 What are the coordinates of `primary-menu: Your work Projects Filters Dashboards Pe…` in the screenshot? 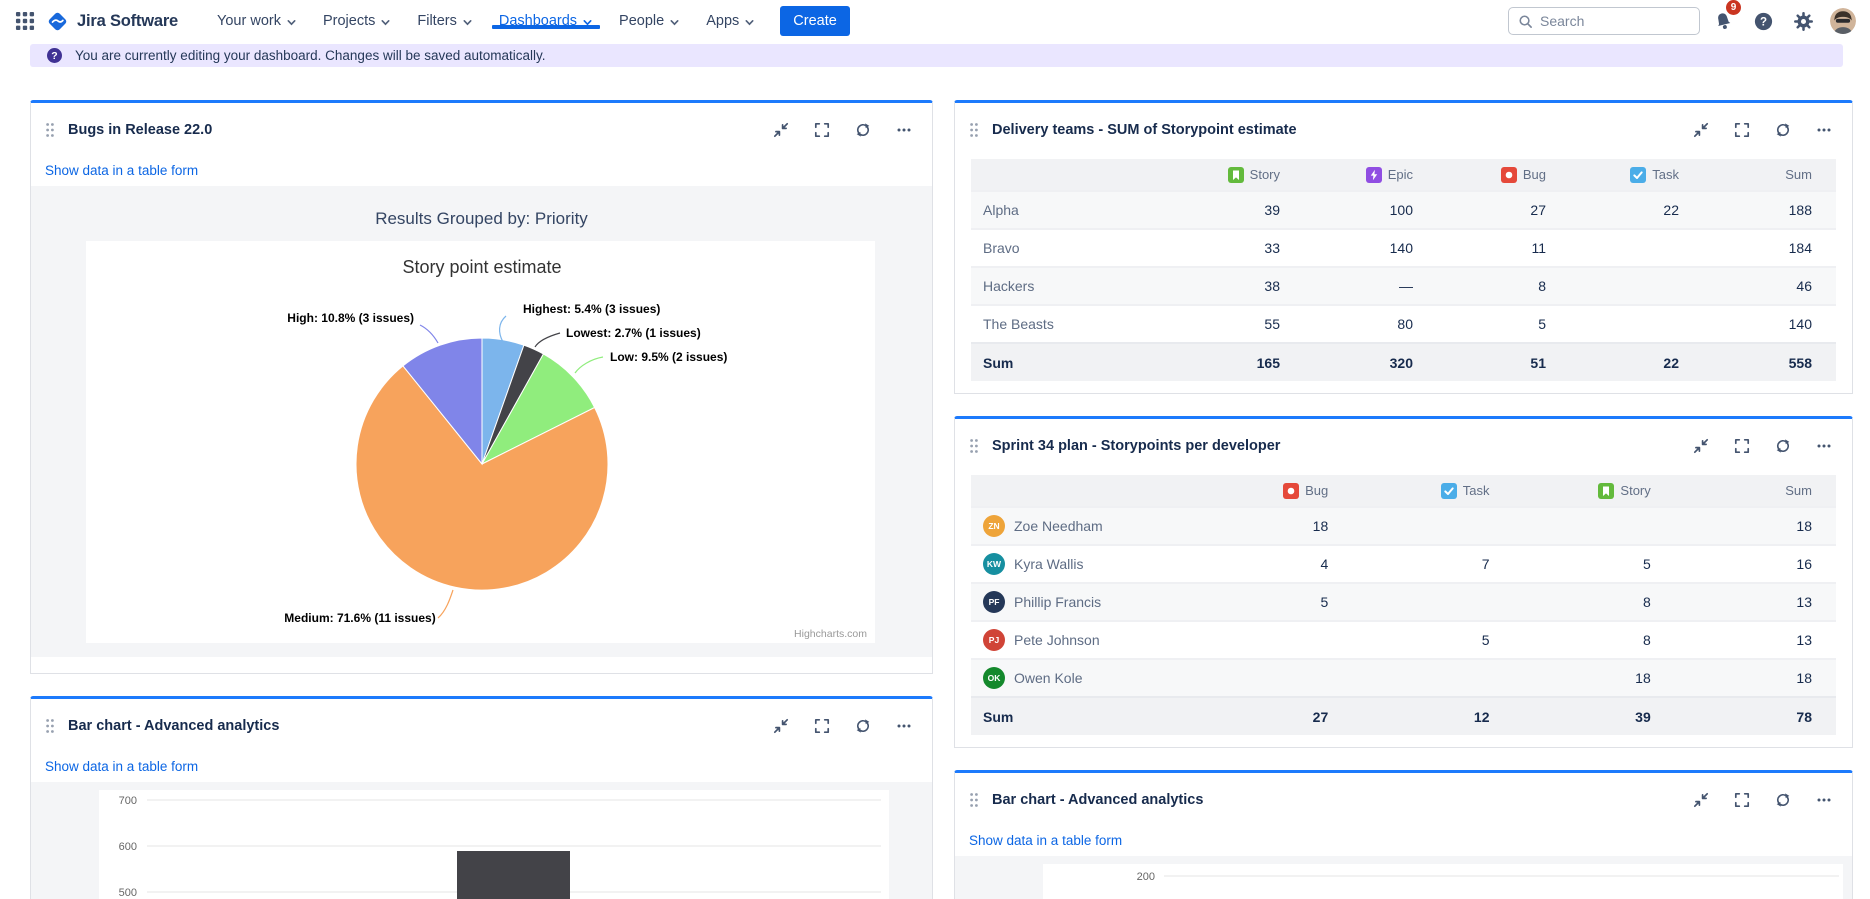 It's located at (486, 21).